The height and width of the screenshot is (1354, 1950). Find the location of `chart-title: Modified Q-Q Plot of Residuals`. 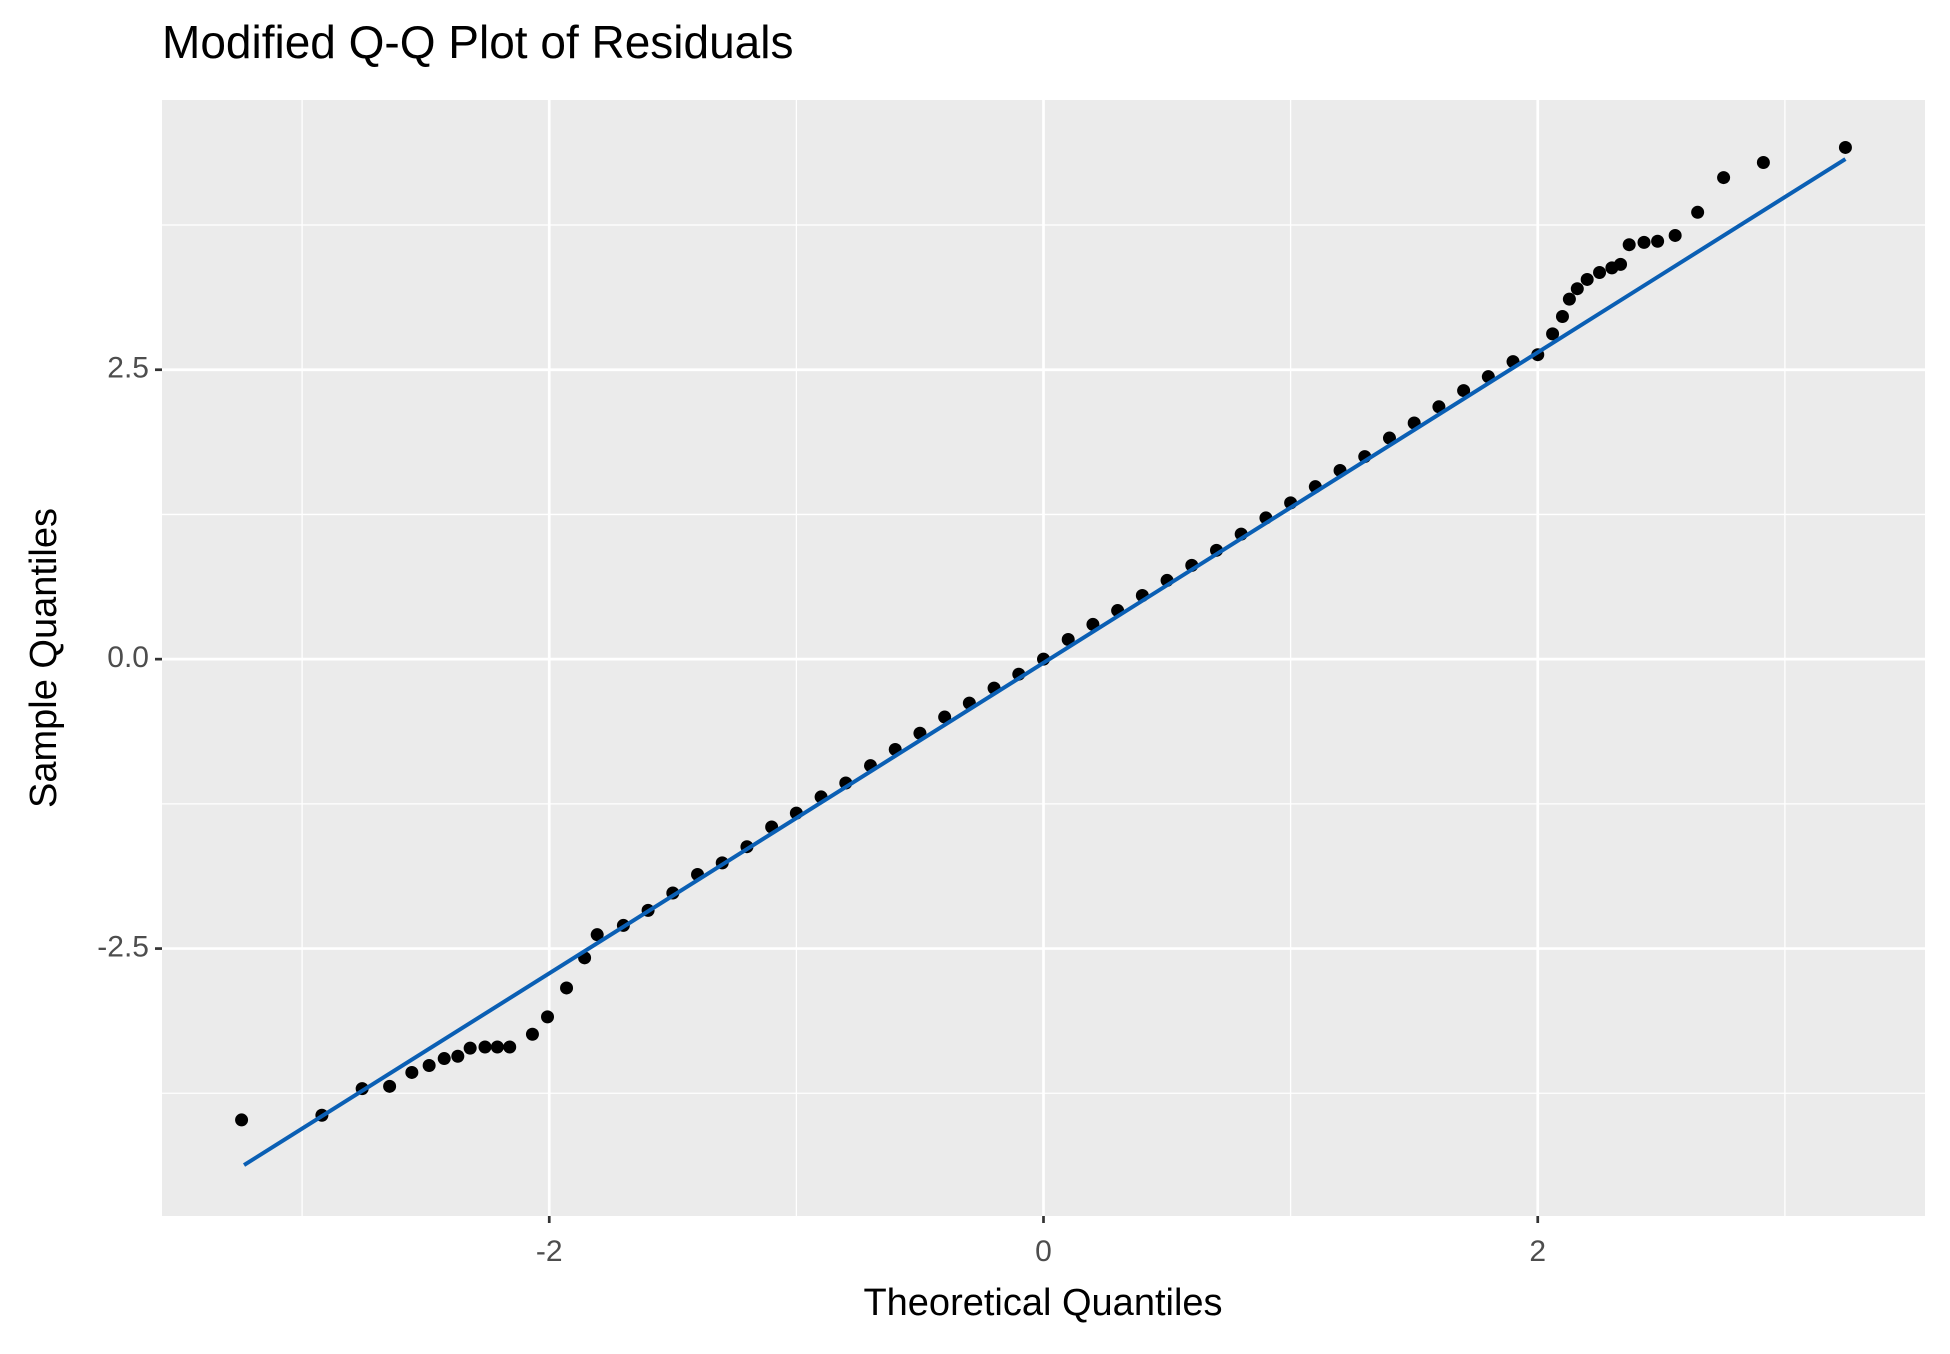

chart-title: Modified Q-Q Plot of Residuals is located at coordinates (478, 42).